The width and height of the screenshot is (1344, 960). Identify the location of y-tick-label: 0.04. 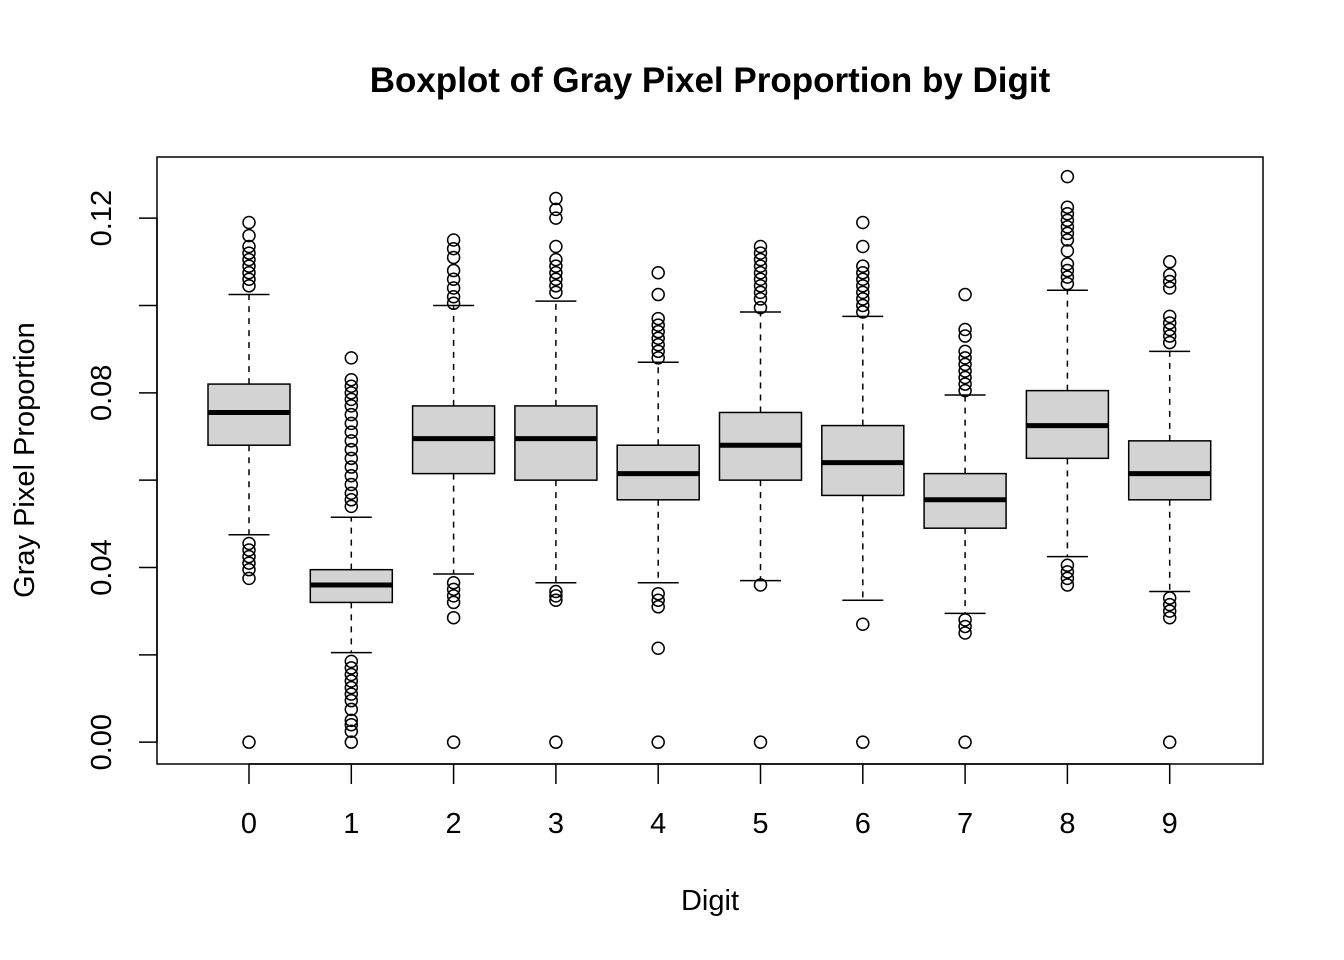
(102, 567).